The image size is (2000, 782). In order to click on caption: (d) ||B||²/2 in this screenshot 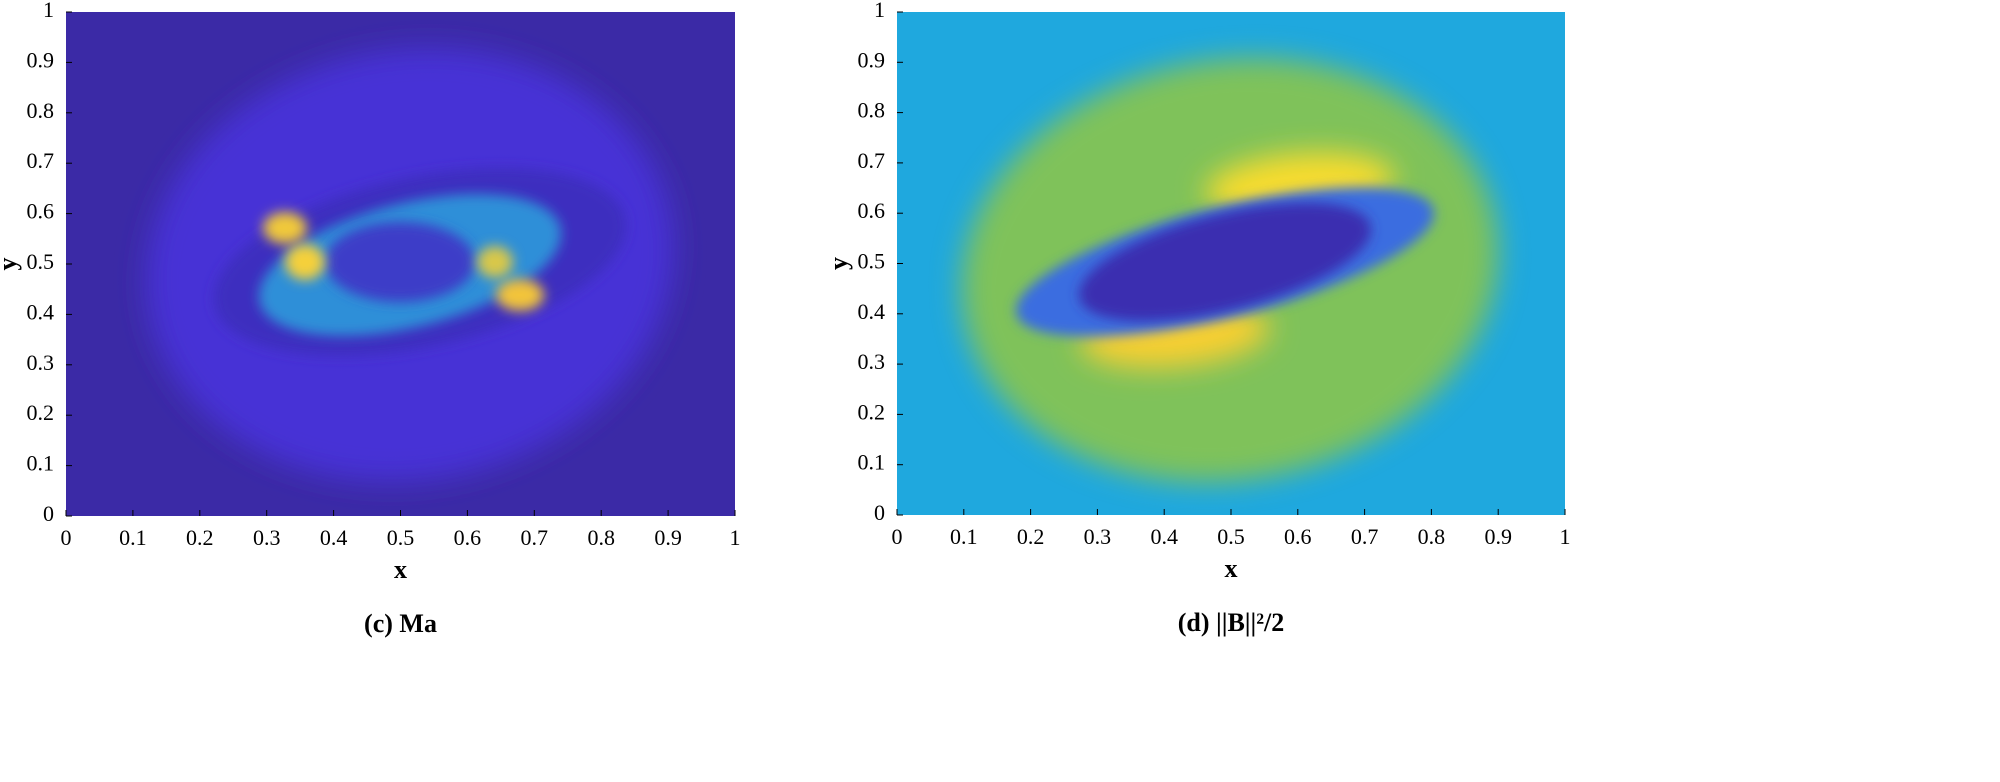, I will do `click(1231, 622)`.